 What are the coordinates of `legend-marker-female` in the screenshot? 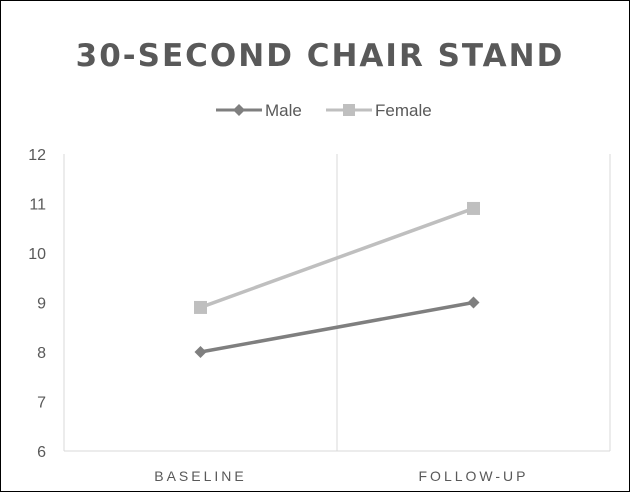 It's located at (349, 110).